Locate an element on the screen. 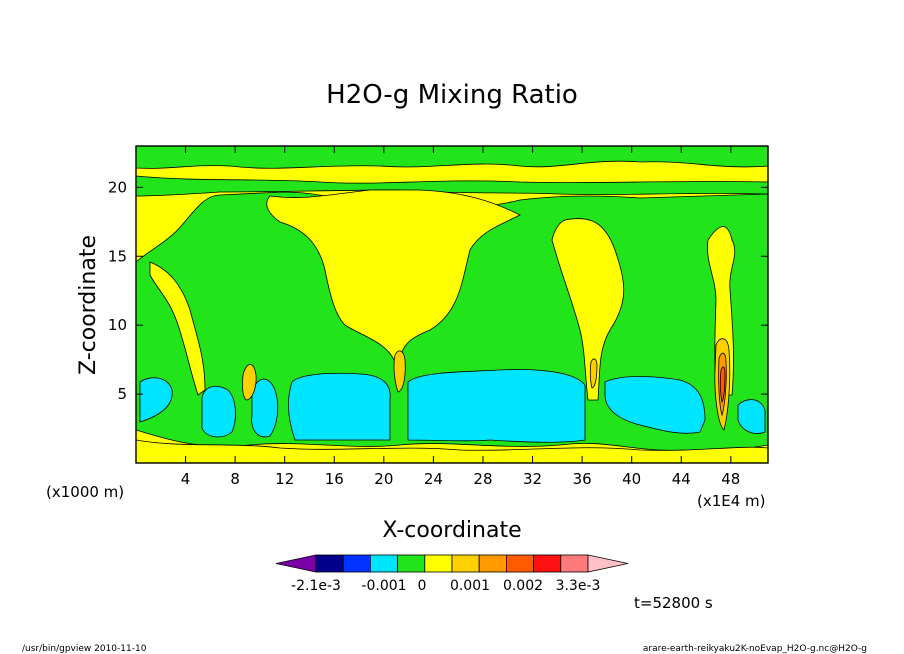 This screenshot has height=654, width=904. x-tick-label: 44 is located at coordinates (681, 479).